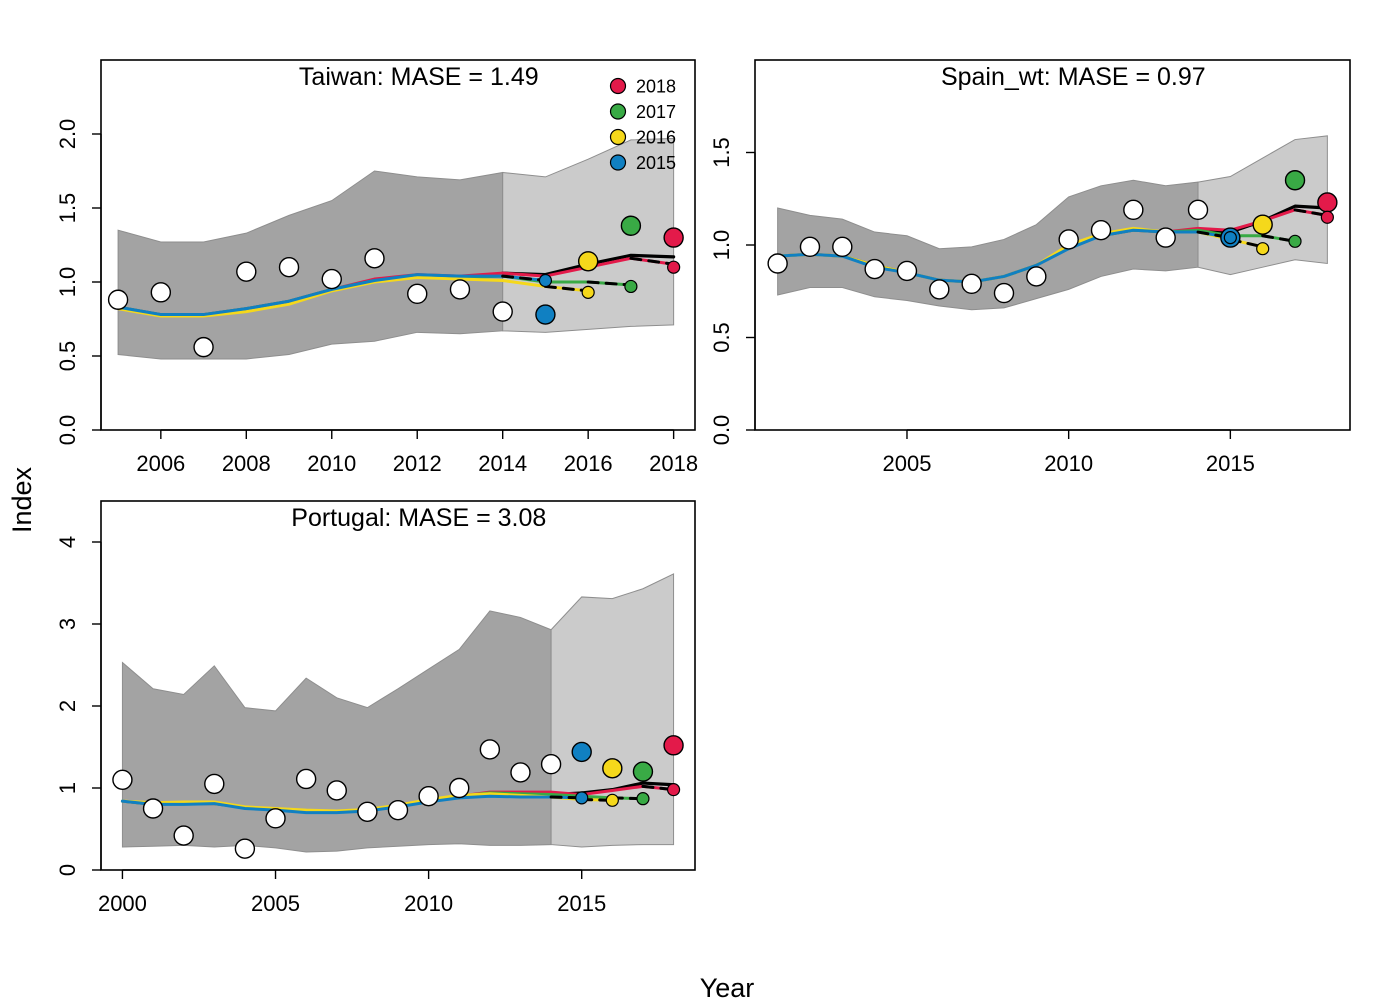 The height and width of the screenshot is (1000, 1400). What do you see at coordinates (673, 463) in the screenshot?
I see `x-tick-label: 2018` at bounding box center [673, 463].